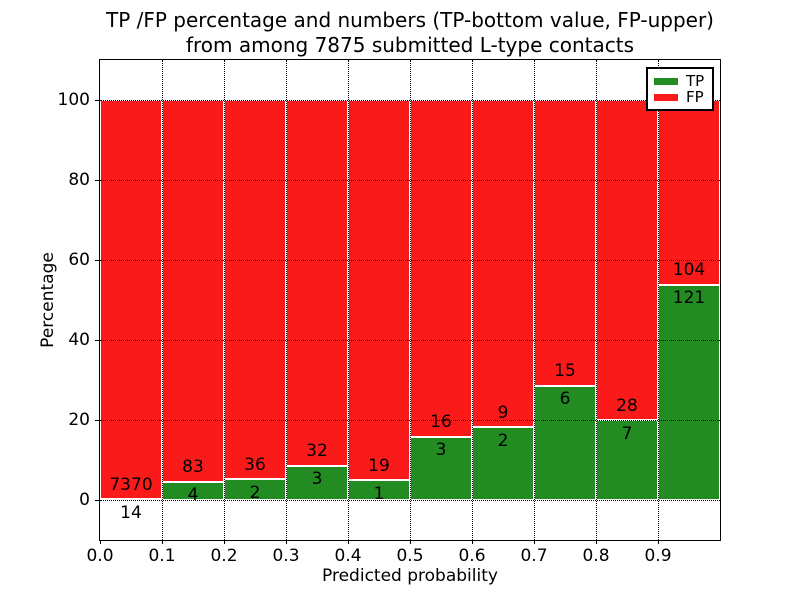 This screenshot has width=800, height=600. What do you see at coordinates (379, 465) in the screenshot?
I see `fp-count-label: 19` at bounding box center [379, 465].